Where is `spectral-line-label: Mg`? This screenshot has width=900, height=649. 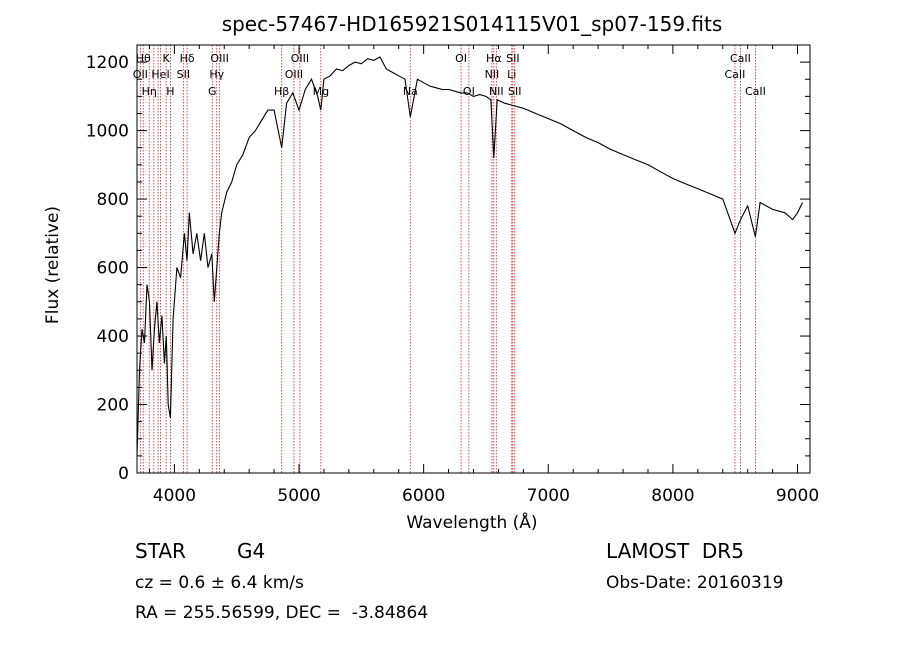
spectral-line-label: Mg is located at coordinates (321, 91).